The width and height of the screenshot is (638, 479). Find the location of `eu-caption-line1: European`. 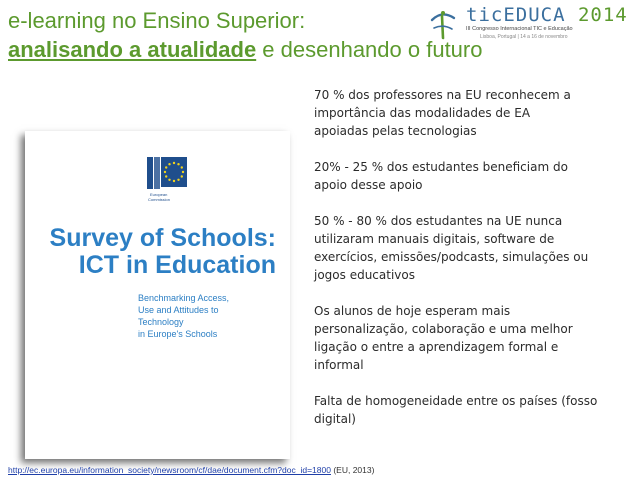

eu-caption-line1: European is located at coordinates (159, 194).